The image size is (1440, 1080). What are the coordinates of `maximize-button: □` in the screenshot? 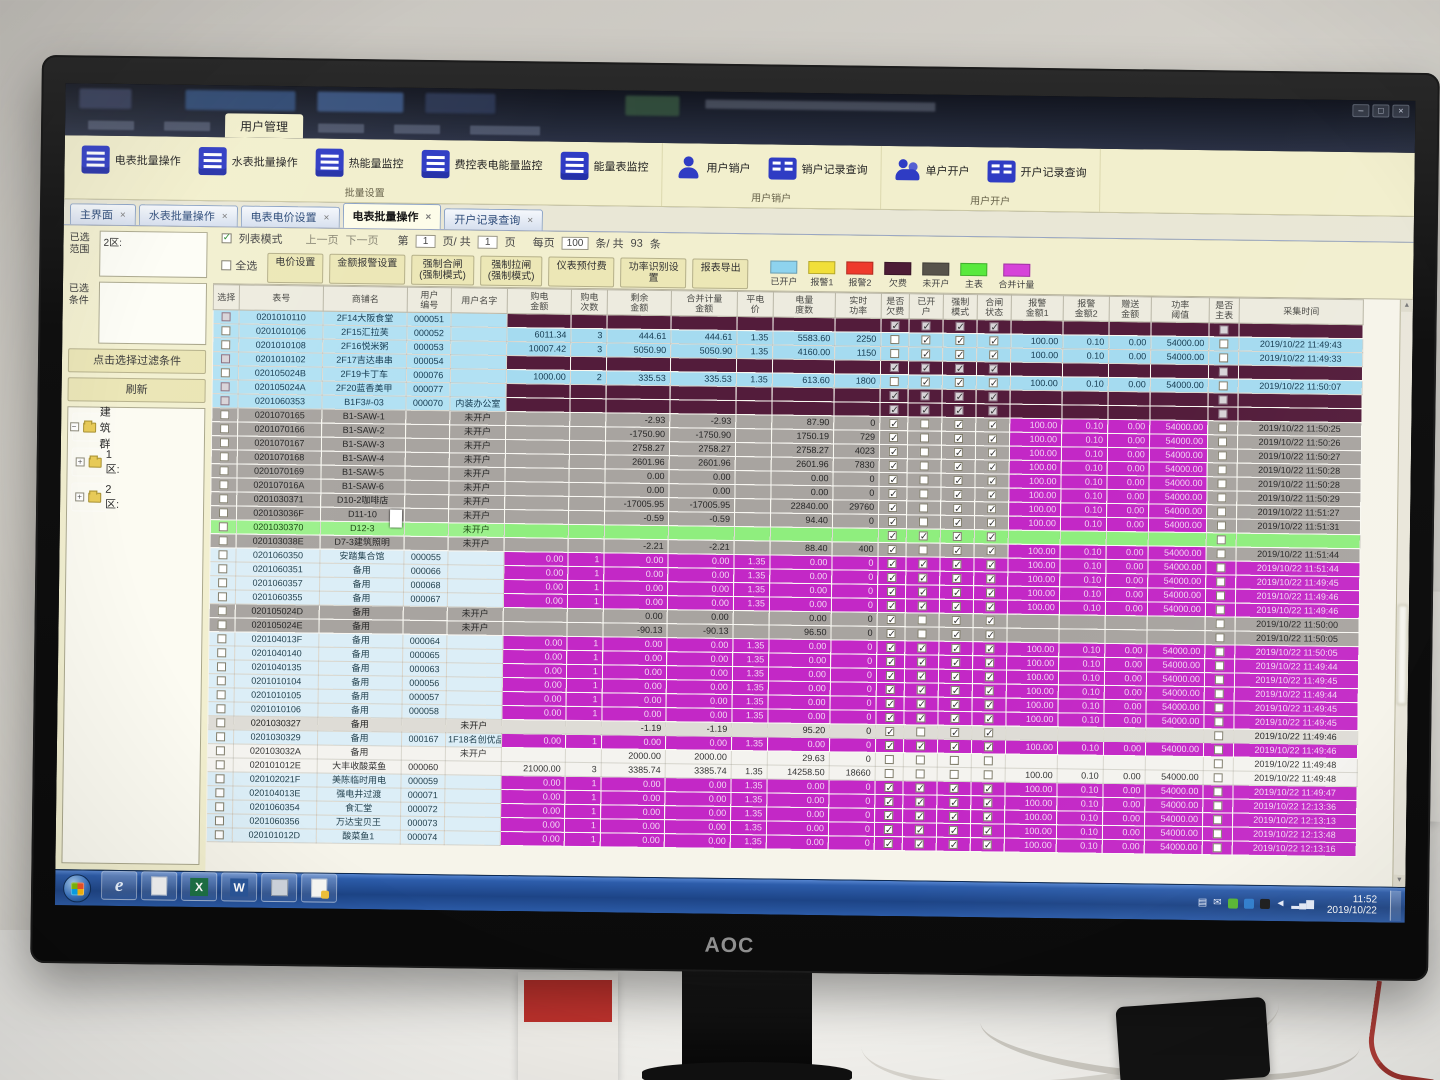 It's located at (1381, 111).